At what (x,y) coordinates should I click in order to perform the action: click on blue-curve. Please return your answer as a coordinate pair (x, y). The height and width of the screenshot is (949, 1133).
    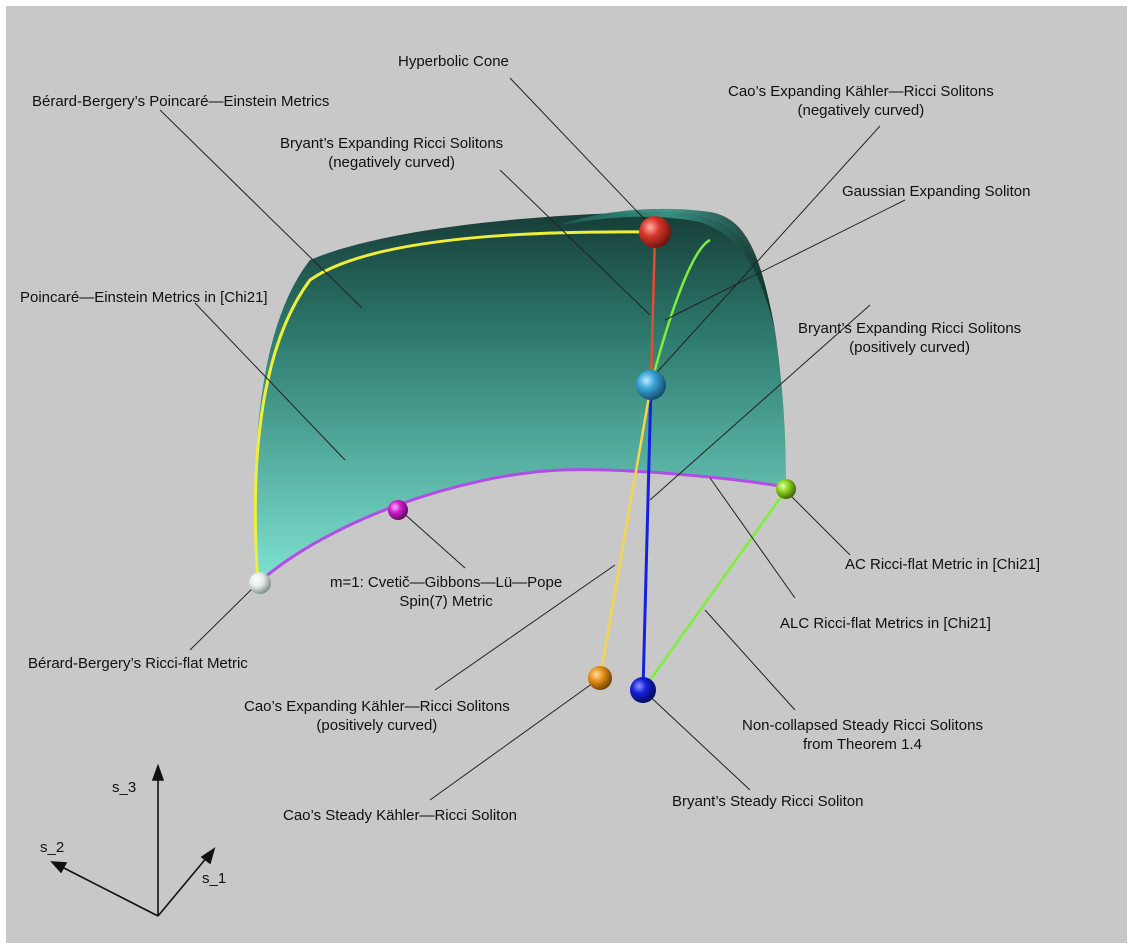
    Looking at the image, I should click on (647, 537).